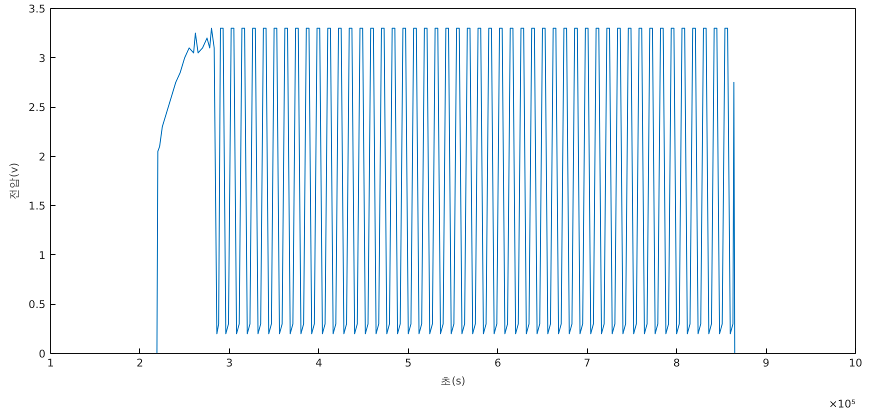 The width and height of the screenshot is (875, 420). What do you see at coordinates (453, 381) in the screenshot?
I see `x-axis-title: 초(s)` at bounding box center [453, 381].